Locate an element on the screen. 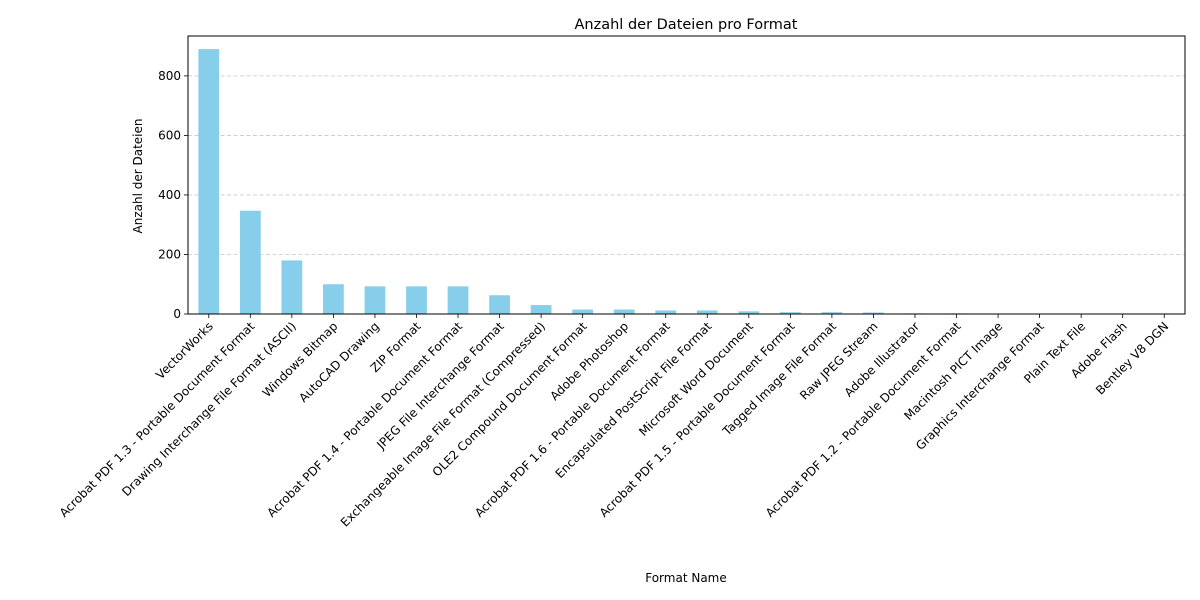 The width and height of the screenshot is (1200, 600). x-tick-label: Drawing Interchange File Format (ASCII) is located at coordinates (209, 409).